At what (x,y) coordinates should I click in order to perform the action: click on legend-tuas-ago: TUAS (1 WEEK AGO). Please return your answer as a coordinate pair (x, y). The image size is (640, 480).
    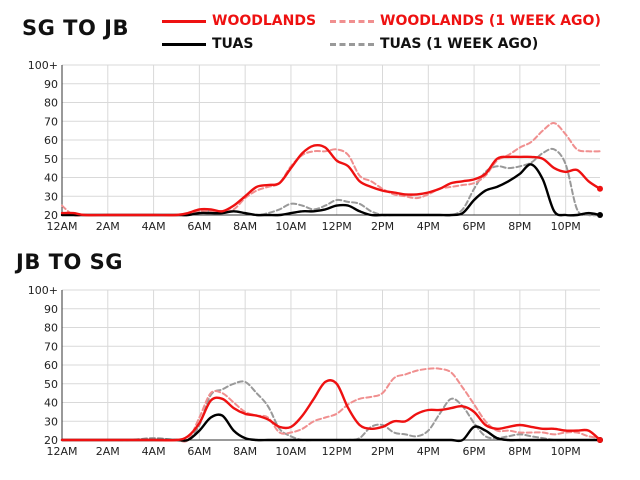
    Looking at the image, I should click on (434, 44).